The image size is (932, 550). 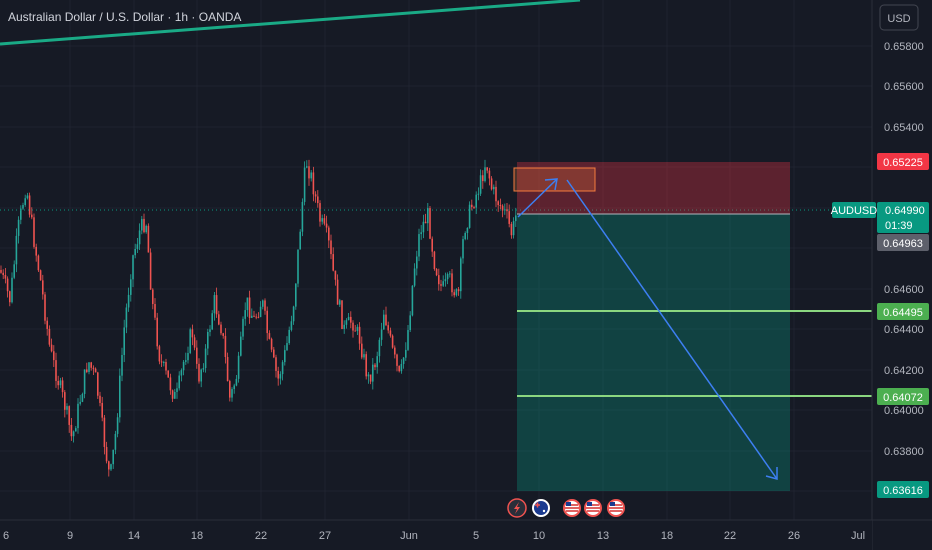 I want to click on time-tick: 6, so click(x=6, y=536).